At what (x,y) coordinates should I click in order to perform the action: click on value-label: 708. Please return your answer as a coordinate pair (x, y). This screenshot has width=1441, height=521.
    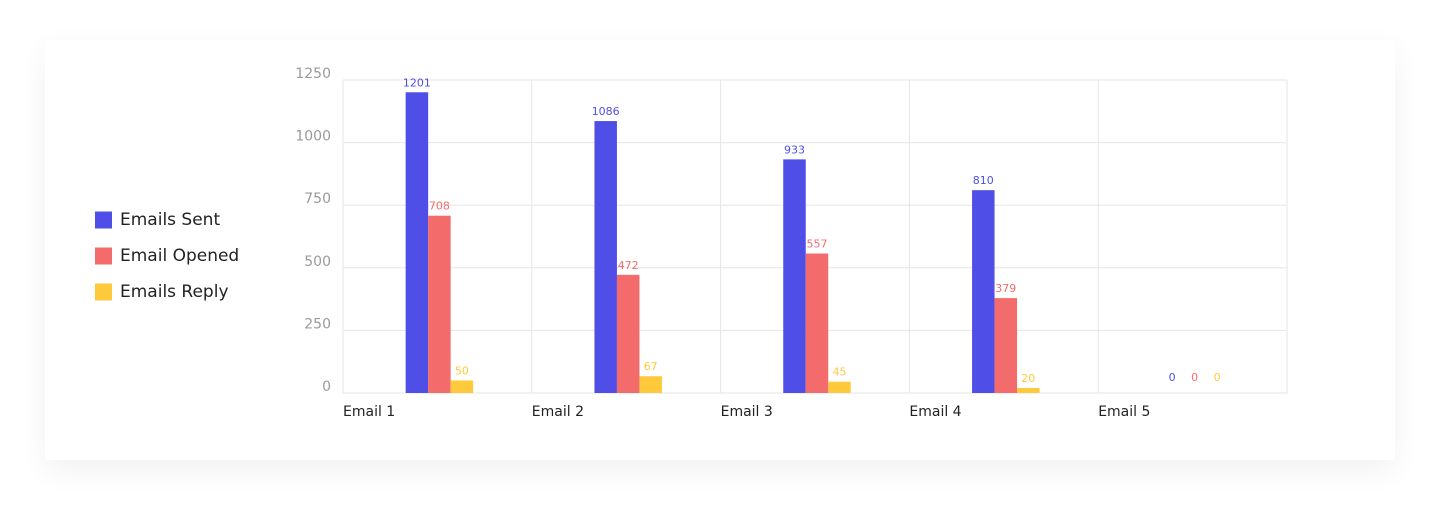
    Looking at the image, I should click on (439, 206).